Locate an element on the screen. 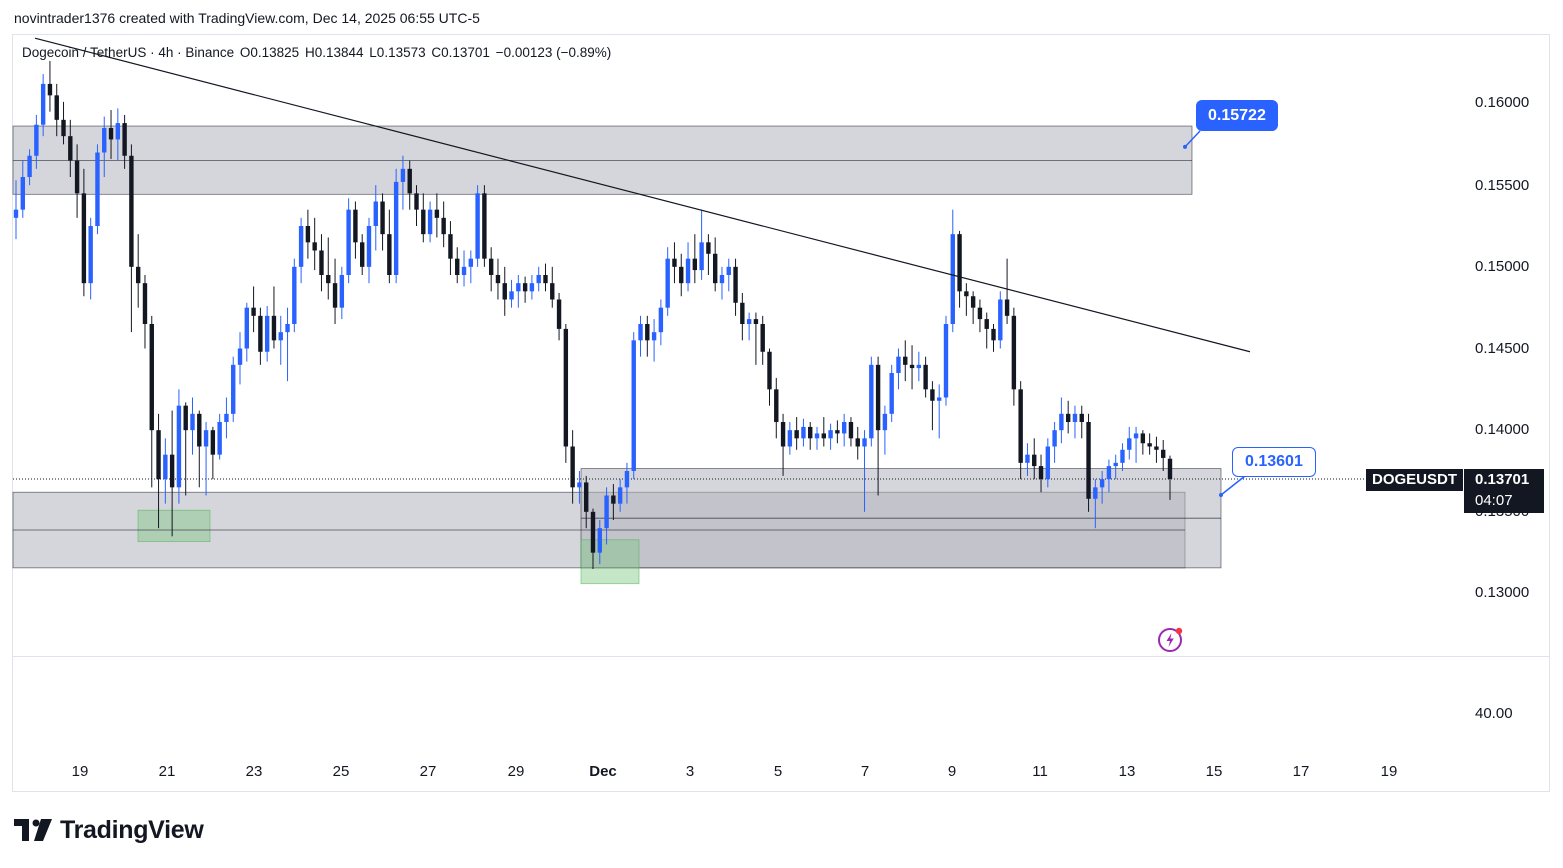 The height and width of the screenshot is (868, 1563). x-tick-label: 23 is located at coordinates (254, 771).